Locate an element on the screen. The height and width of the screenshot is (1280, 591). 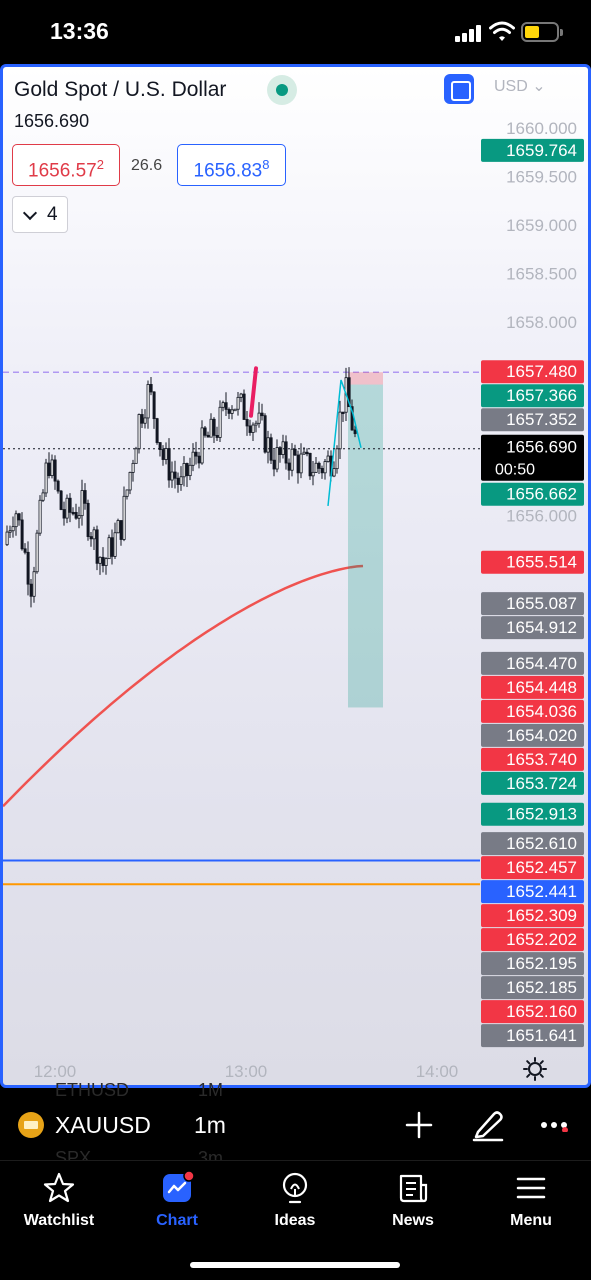
currency-selector: USD ⌄ is located at coordinates (520, 86).